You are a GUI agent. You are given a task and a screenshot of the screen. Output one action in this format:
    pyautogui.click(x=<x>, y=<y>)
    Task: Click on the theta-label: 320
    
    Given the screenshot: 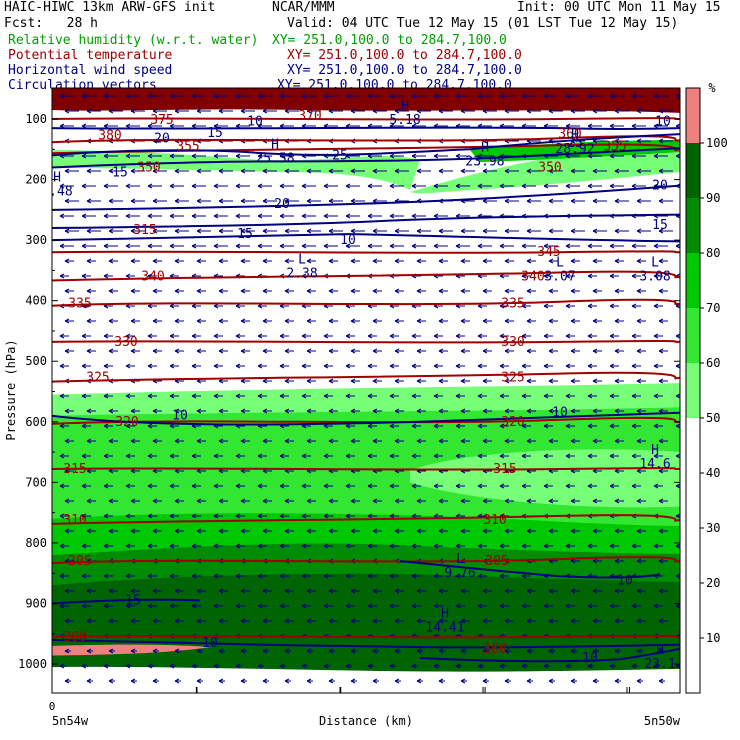 What is the action you would take?
    pyautogui.click(x=126, y=422)
    